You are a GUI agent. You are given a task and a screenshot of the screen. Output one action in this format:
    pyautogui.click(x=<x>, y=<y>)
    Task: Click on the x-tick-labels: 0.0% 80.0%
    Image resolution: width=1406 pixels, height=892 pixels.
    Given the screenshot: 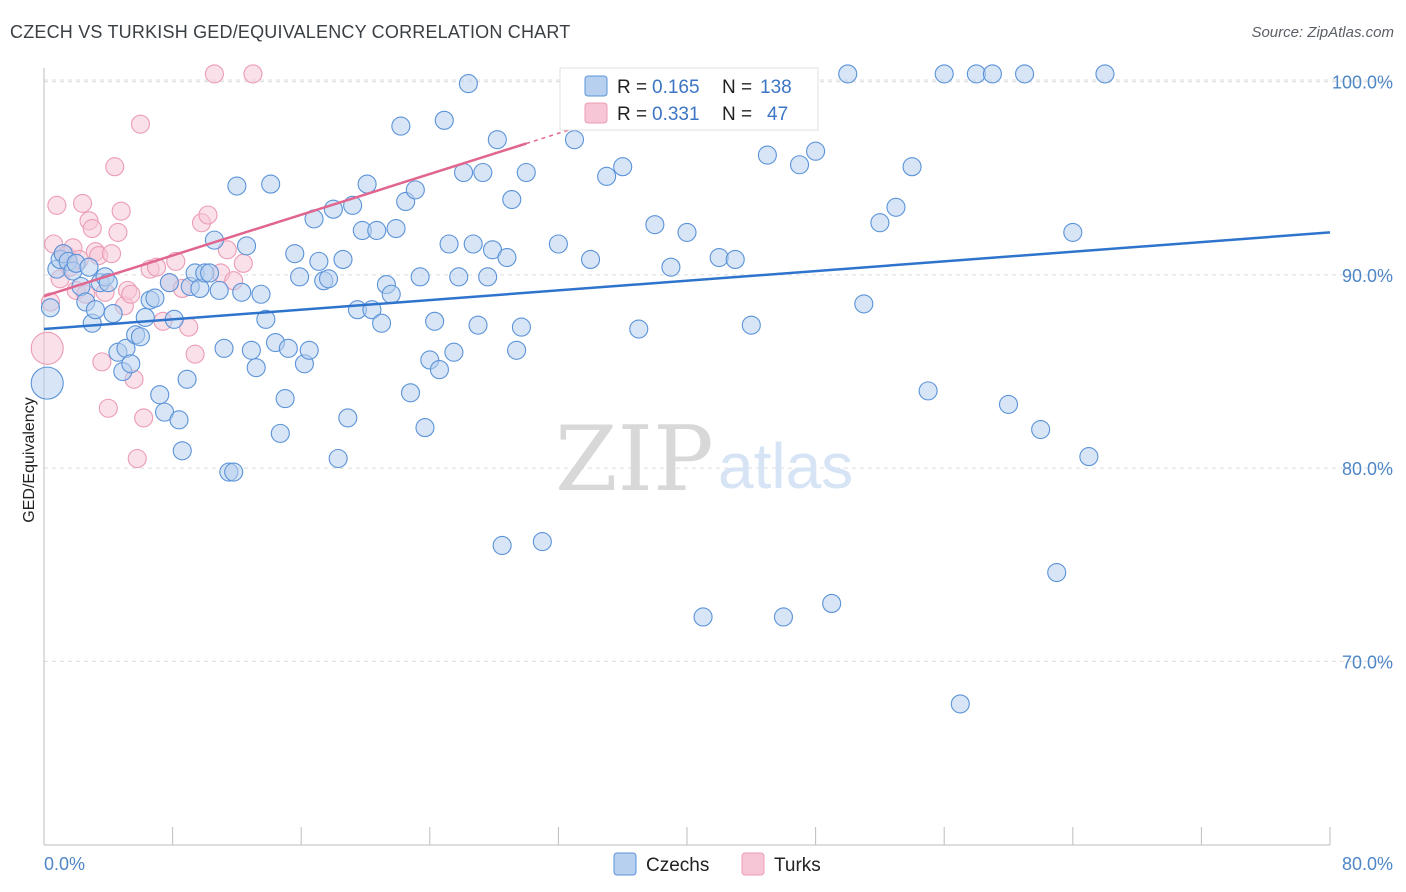 What is the action you would take?
    pyautogui.click(x=718, y=864)
    